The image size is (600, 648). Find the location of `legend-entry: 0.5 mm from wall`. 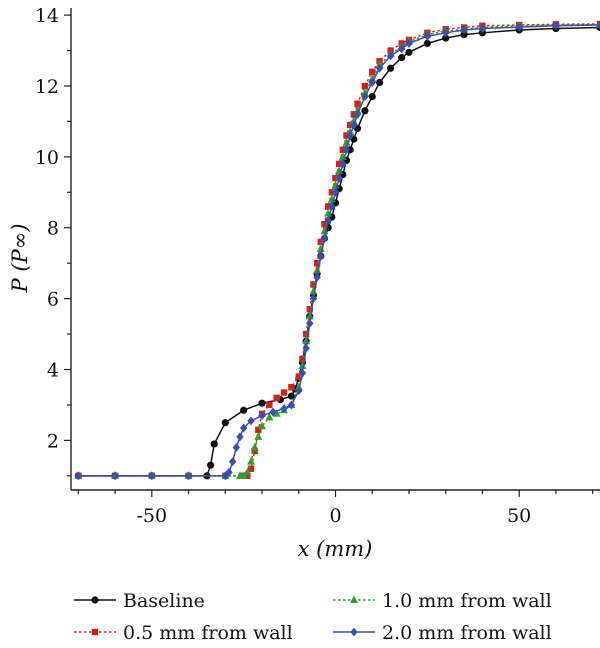

legend-entry: 0.5 mm from wall is located at coordinates (183, 633).